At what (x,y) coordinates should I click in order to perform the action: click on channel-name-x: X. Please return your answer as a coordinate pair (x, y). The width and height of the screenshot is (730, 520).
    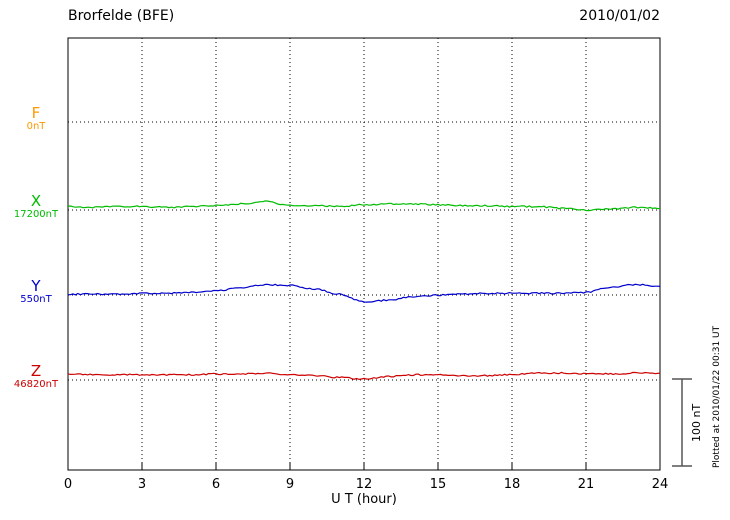
    Looking at the image, I should click on (36, 201).